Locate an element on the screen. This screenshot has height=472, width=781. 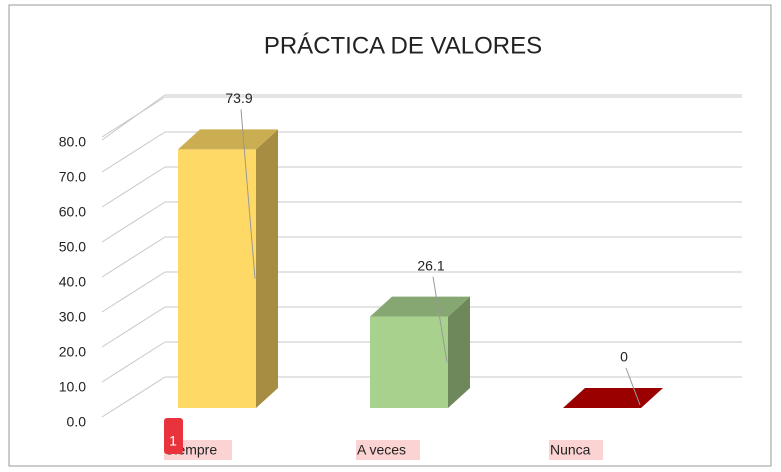
data-label: 26.1 is located at coordinates (430, 265).